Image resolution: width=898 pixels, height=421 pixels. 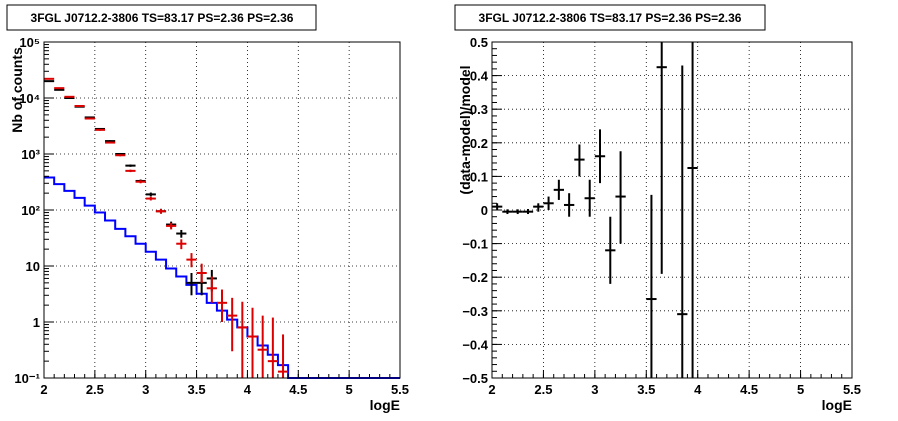 What do you see at coordinates (298, 389) in the screenshot?
I see `left-x-tick-label: 4.5` at bounding box center [298, 389].